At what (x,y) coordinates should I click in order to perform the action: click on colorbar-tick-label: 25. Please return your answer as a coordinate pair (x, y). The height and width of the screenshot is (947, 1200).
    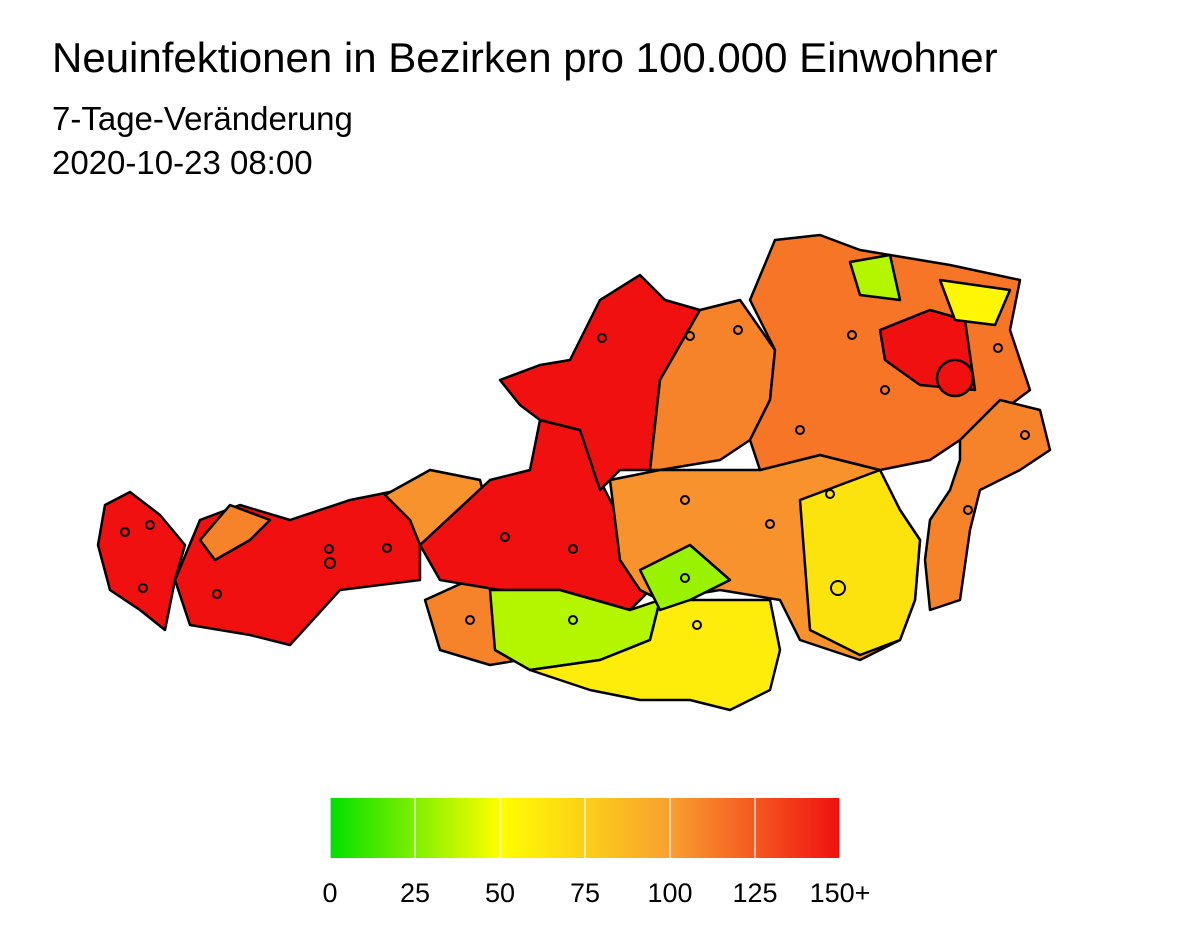
    Looking at the image, I should click on (415, 893).